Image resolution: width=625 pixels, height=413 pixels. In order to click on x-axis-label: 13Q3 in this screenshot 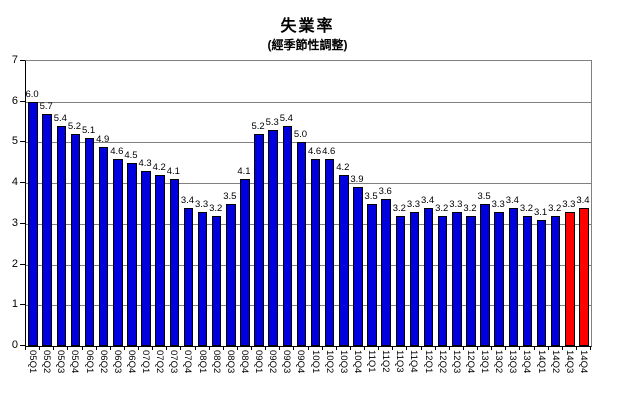, I will do `click(513, 362)`.